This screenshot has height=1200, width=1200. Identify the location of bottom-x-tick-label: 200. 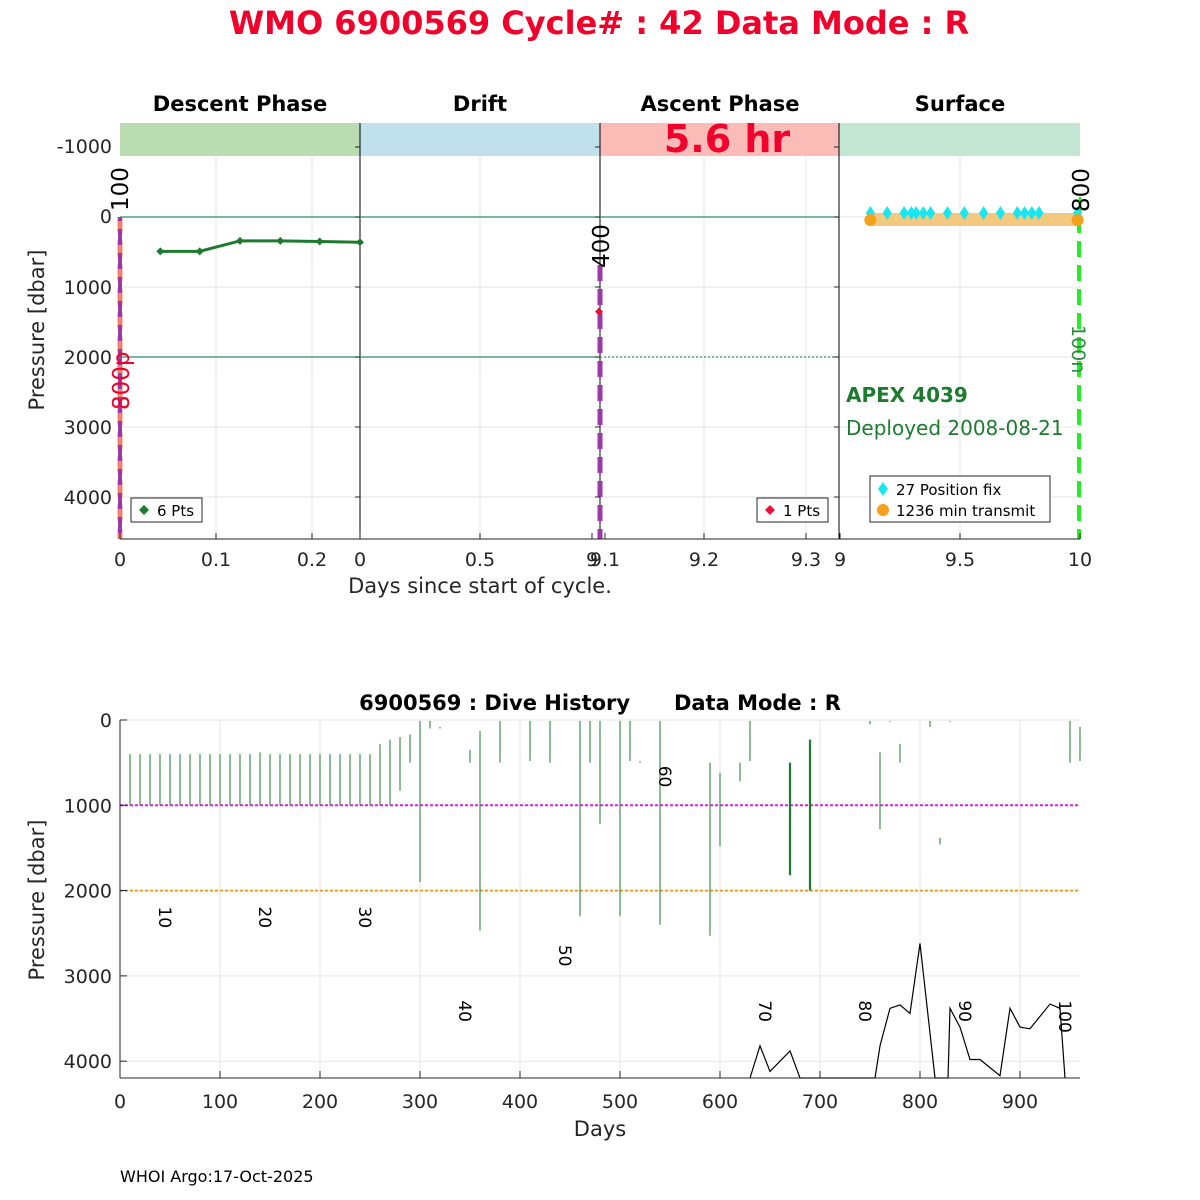
(320, 1102).